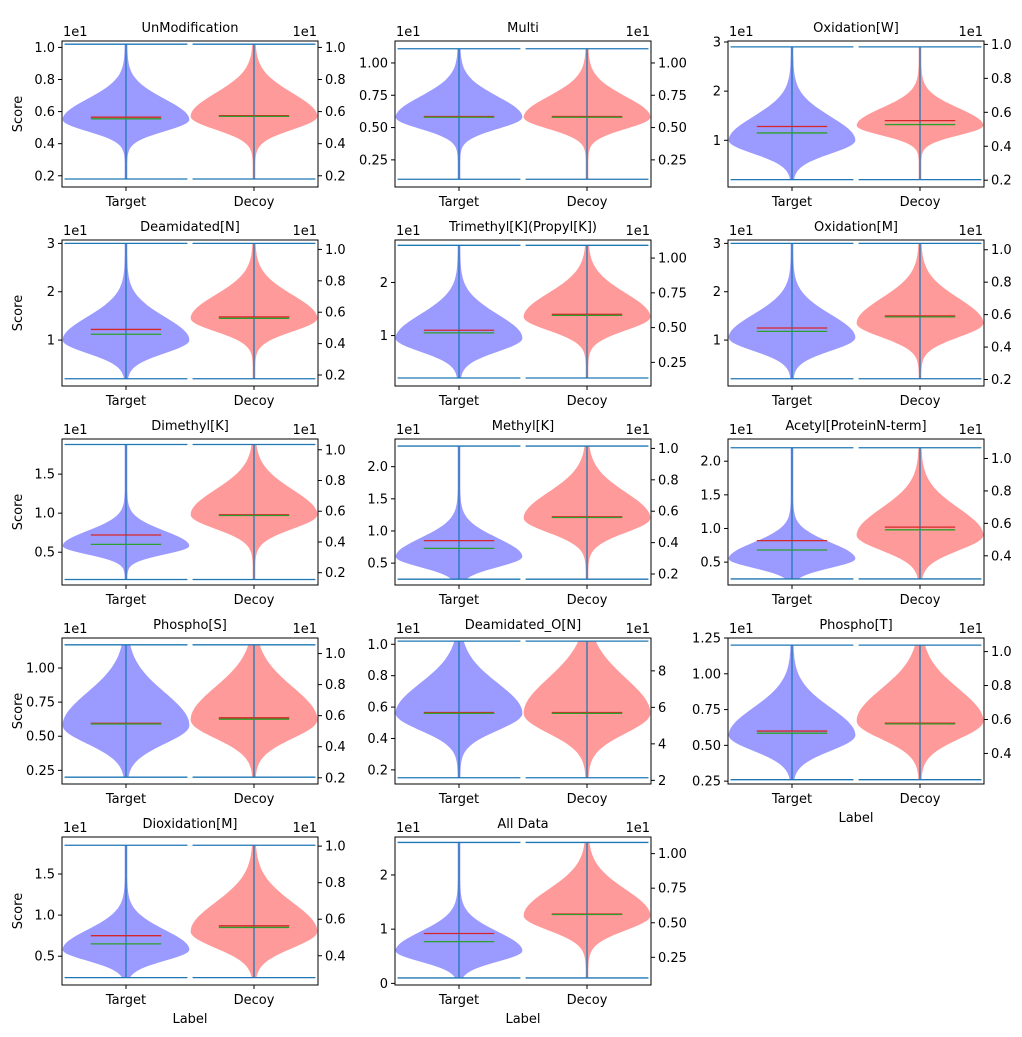  What do you see at coordinates (523, 426) in the screenshot?
I see `panel-title: Methyl[K]` at bounding box center [523, 426].